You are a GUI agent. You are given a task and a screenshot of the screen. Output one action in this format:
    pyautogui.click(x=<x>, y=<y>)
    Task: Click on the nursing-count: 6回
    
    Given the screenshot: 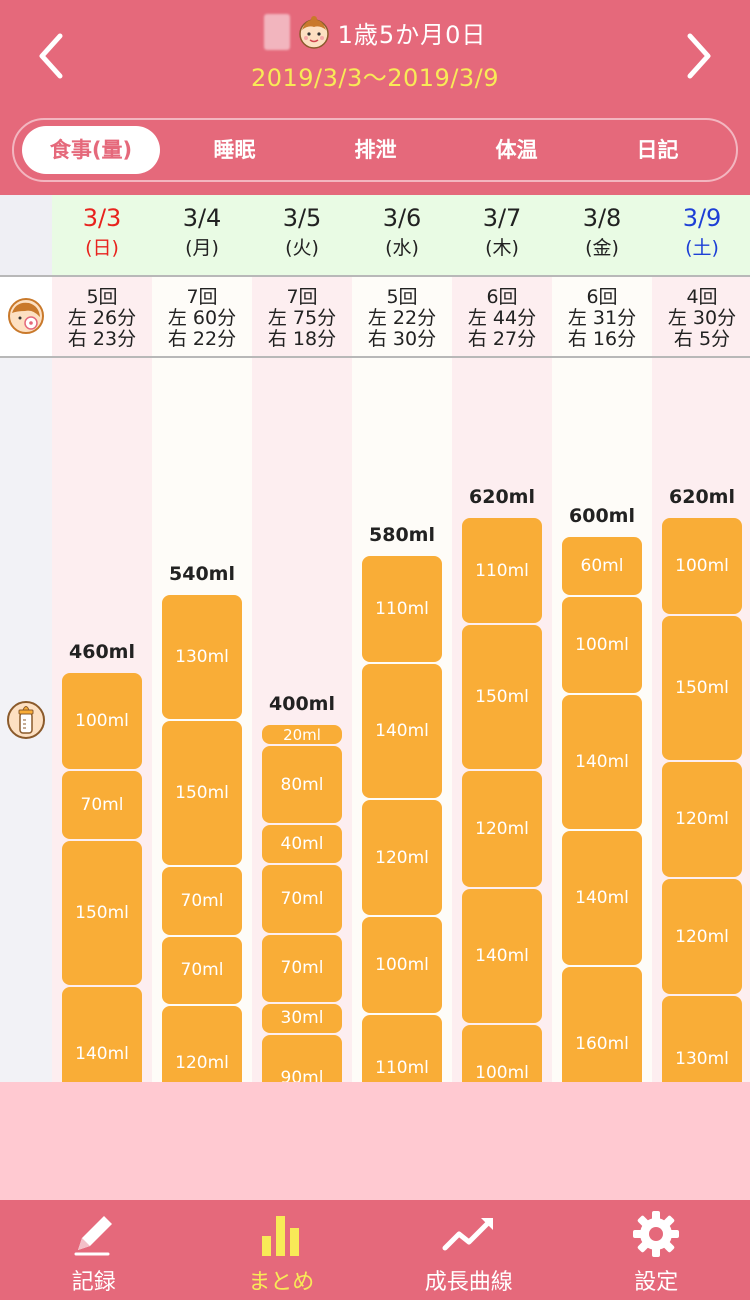 What is the action you would take?
    pyautogui.click(x=602, y=297)
    